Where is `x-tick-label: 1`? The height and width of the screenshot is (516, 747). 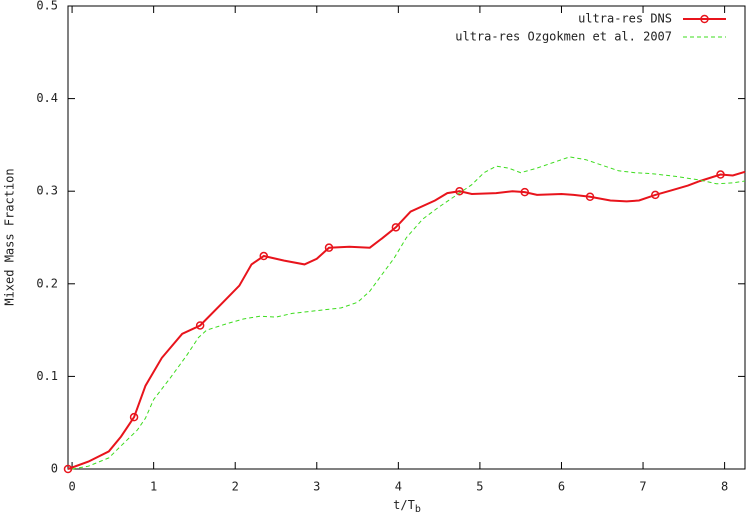 x-tick-label: 1 is located at coordinates (153, 487).